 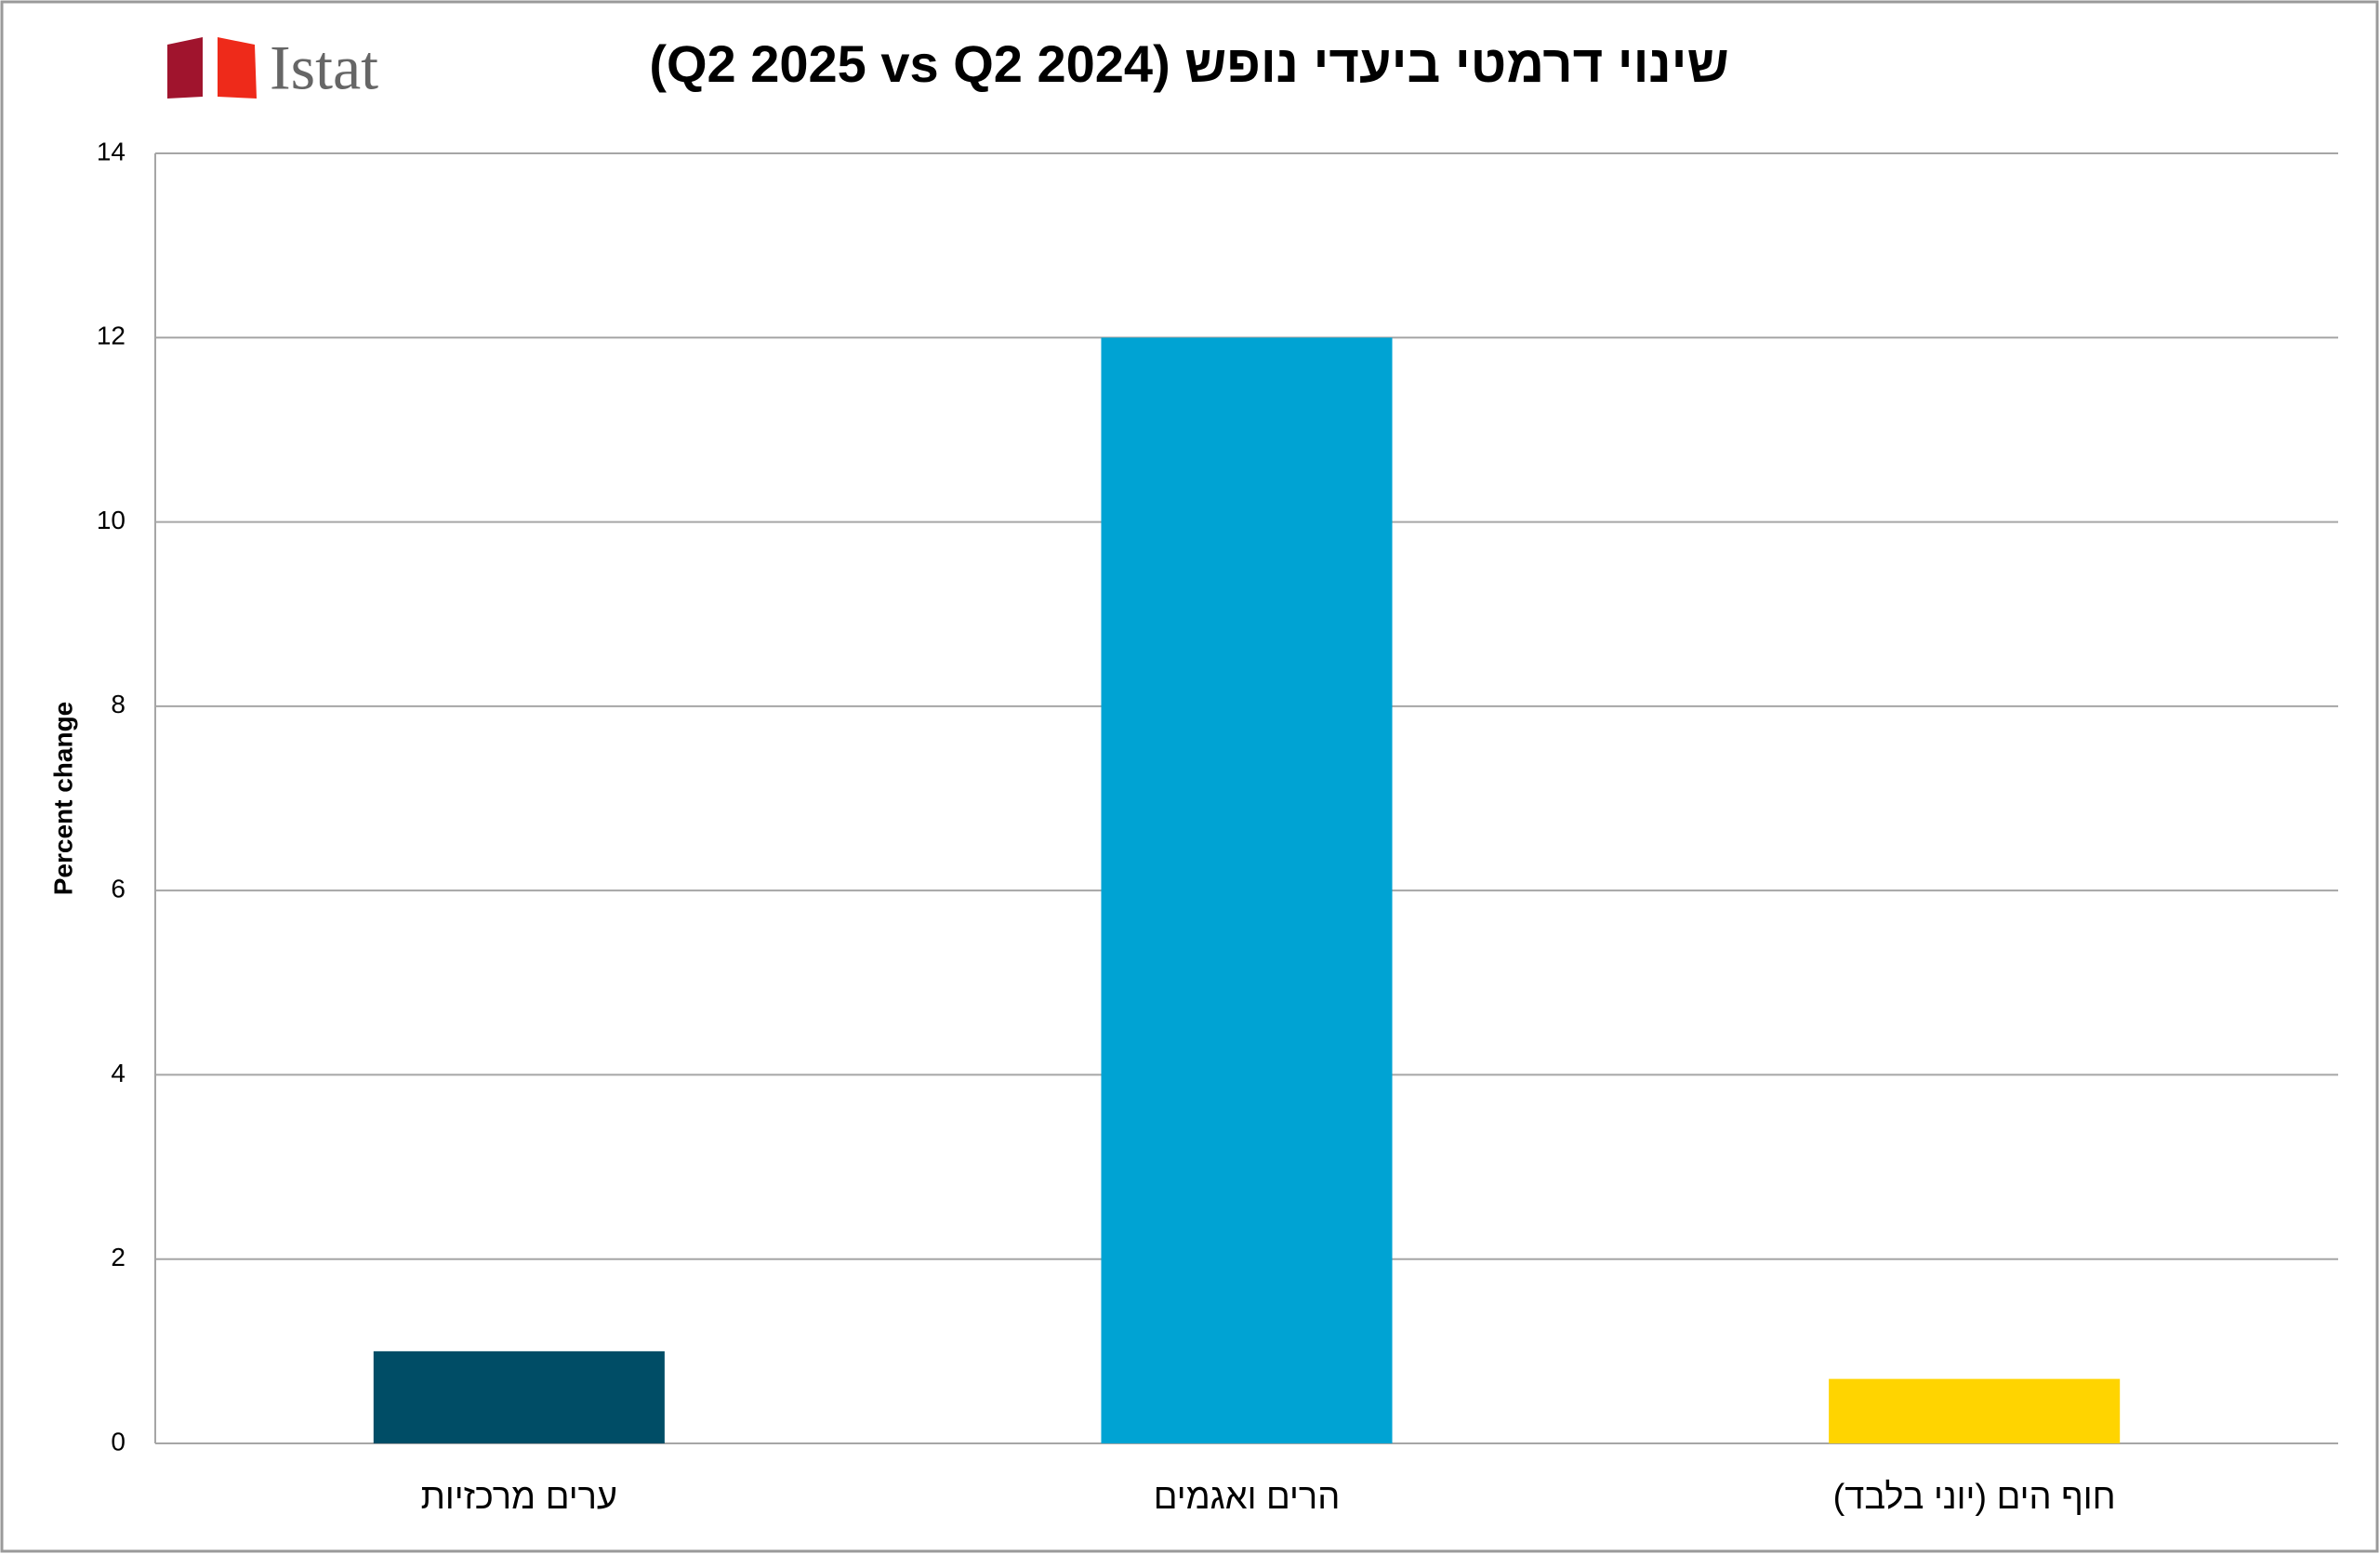 I want to click on y-axis-label: Percent change, so click(x=62, y=799).